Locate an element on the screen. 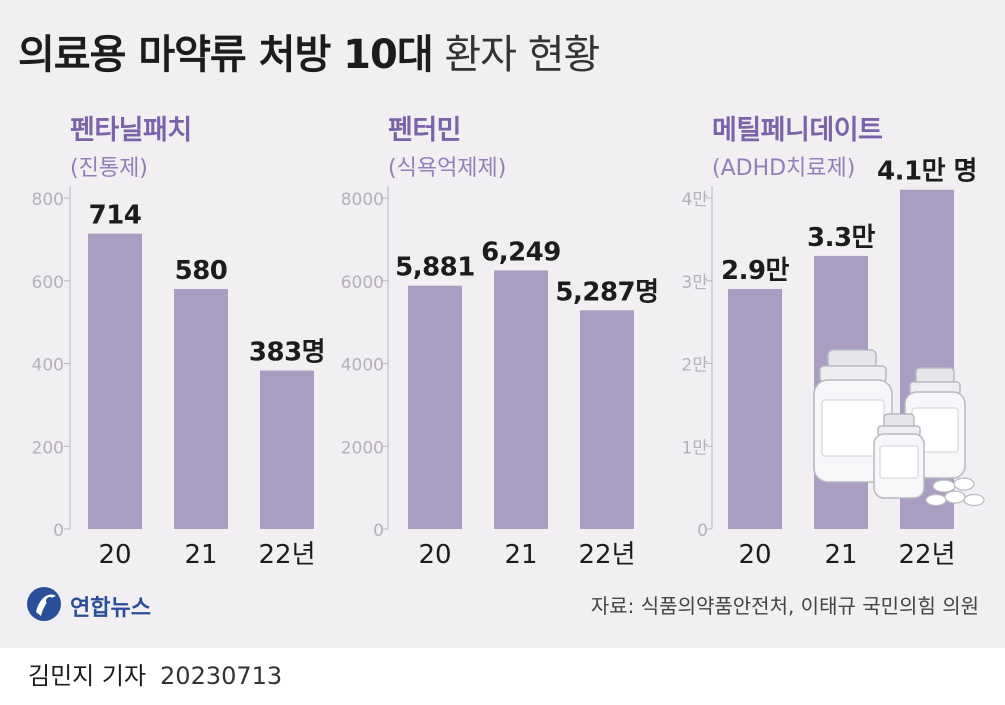 The height and width of the screenshot is (705, 1005). bar-value-label: 4.1만 명 is located at coordinates (927, 172).